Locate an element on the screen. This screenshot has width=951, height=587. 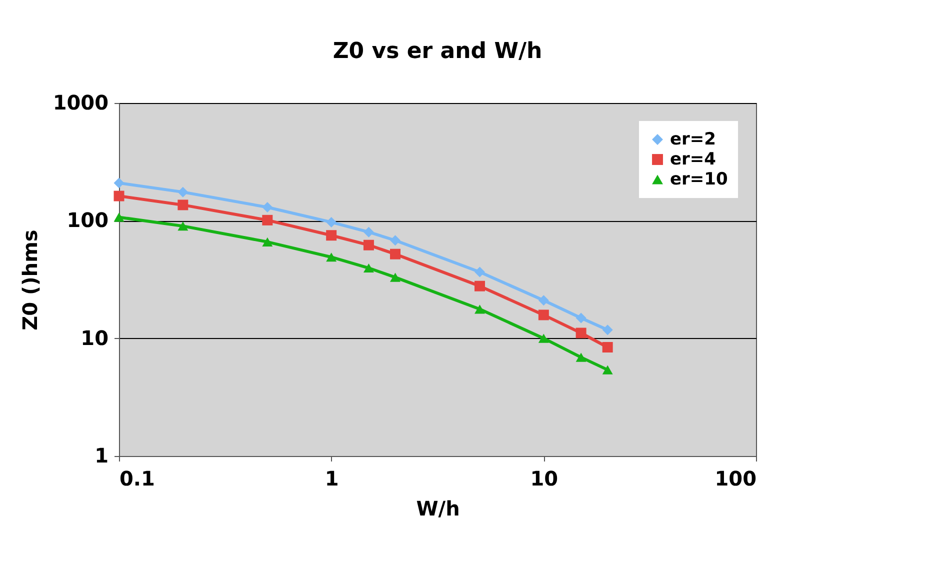
y-tick-label: 1000 is located at coordinates (80, 102).